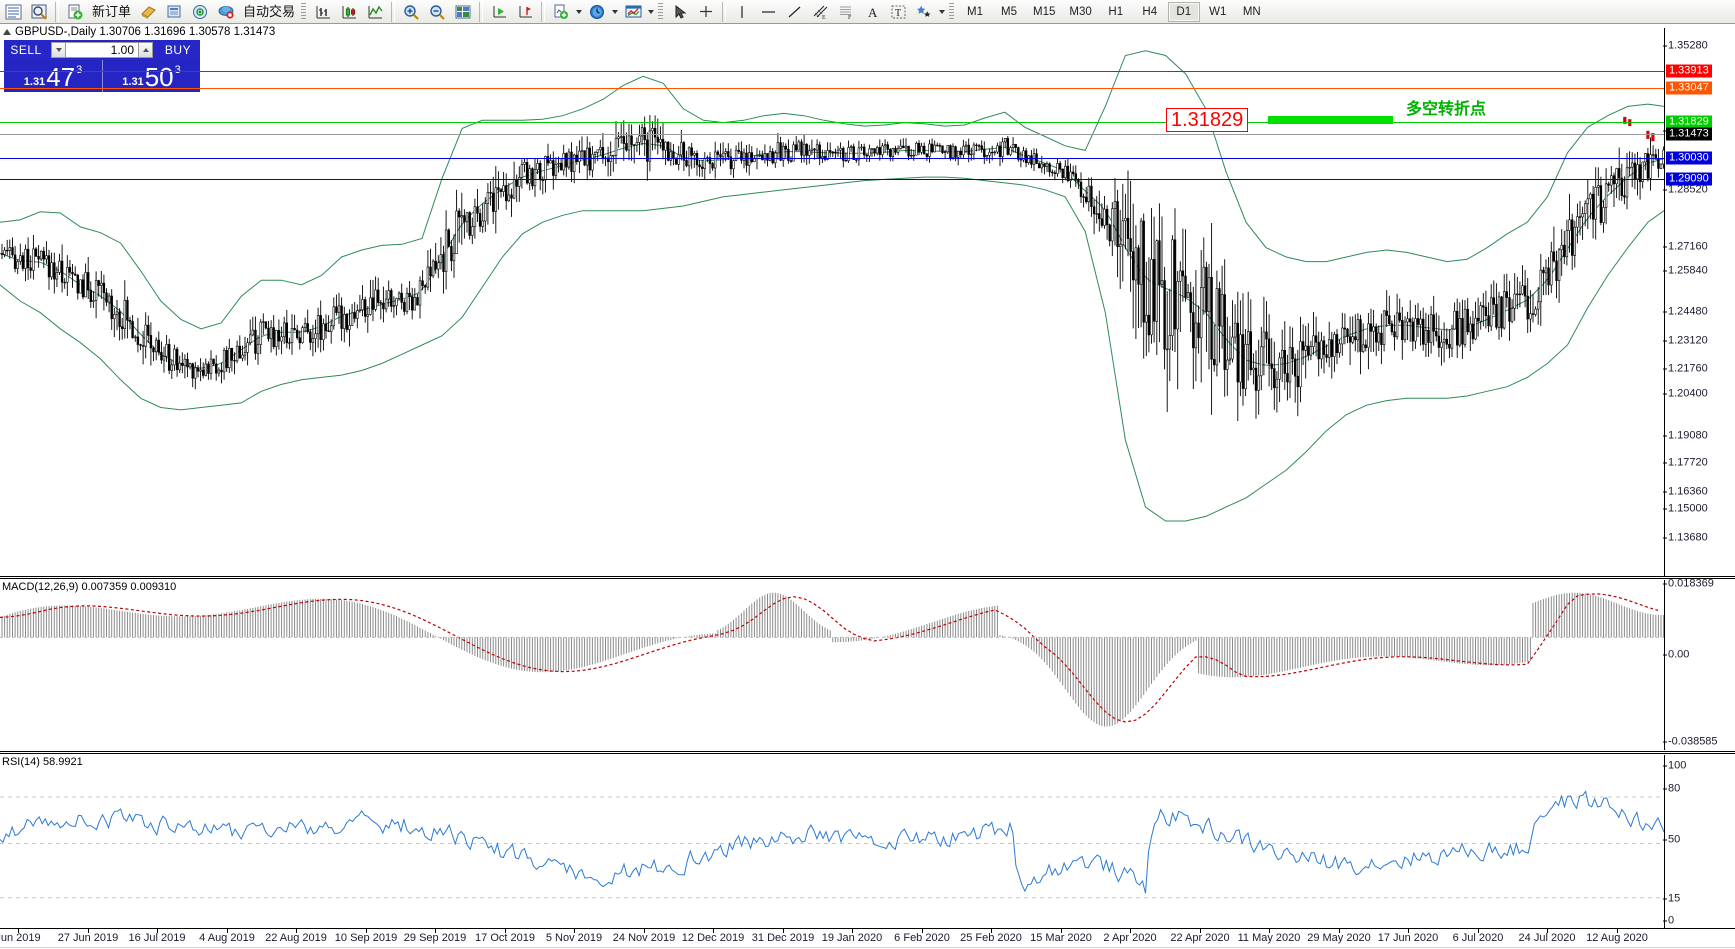  What do you see at coordinates (1251, 11) in the screenshot?
I see `timeframe-mn: MN` at bounding box center [1251, 11].